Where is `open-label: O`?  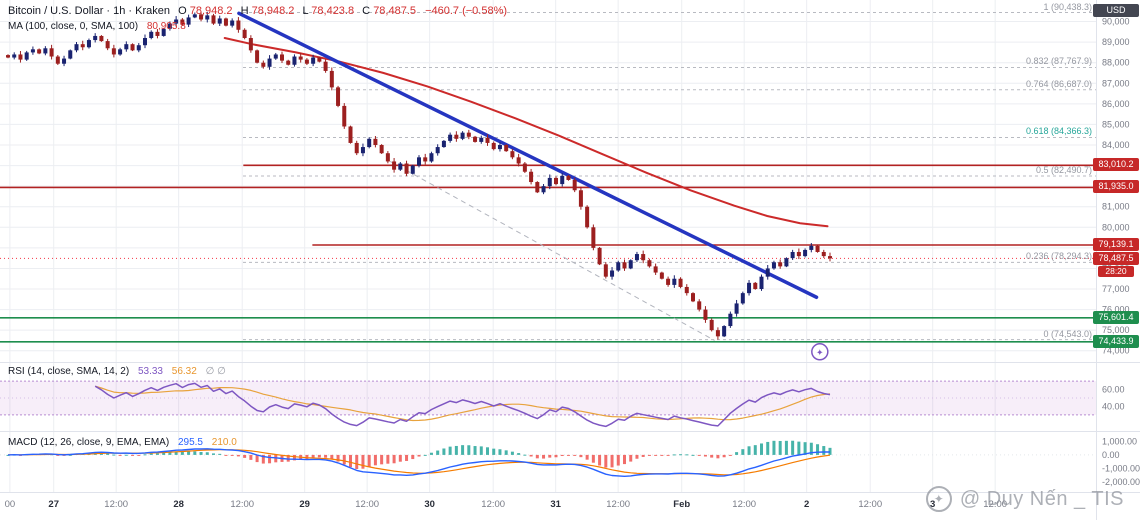 open-label: O is located at coordinates (182, 11).